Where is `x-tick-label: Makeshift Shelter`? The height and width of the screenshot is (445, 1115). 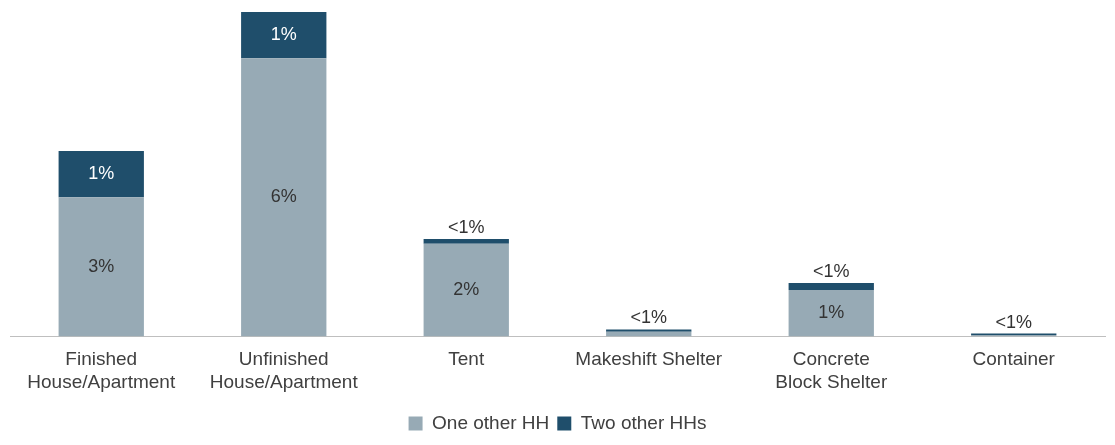
x-tick-label: Makeshift Shelter is located at coordinates (649, 359).